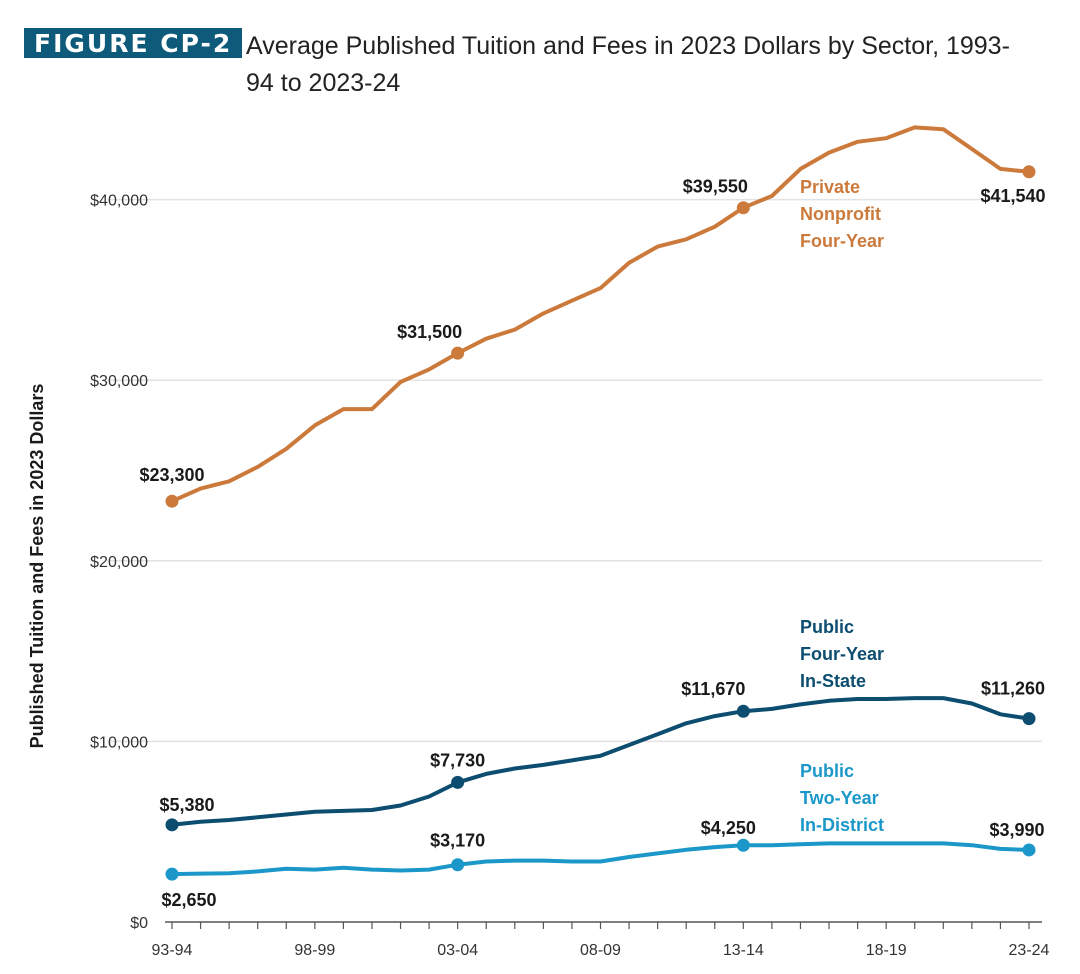 Image resolution: width=1080 pixels, height=974 pixels. What do you see at coordinates (840, 214) in the screenshot?
I see `series-name-private: Nonprofit` at bounding box center [840, 214].